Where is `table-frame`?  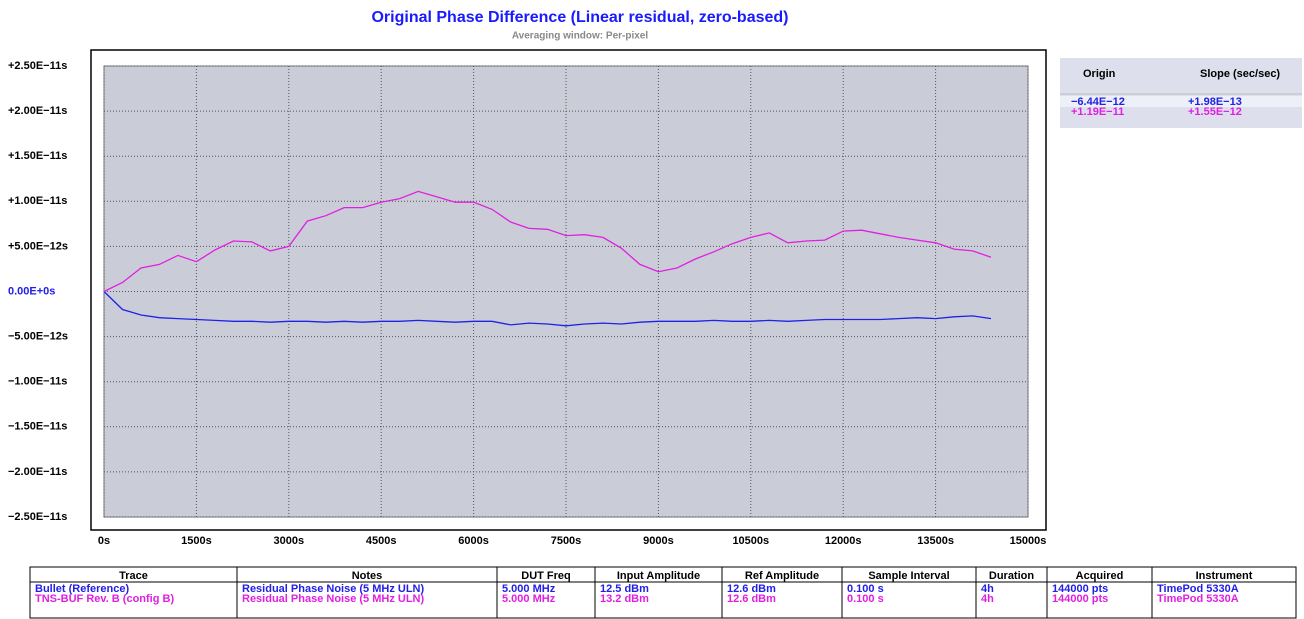
table-frame is located at coordinates (663, 592).